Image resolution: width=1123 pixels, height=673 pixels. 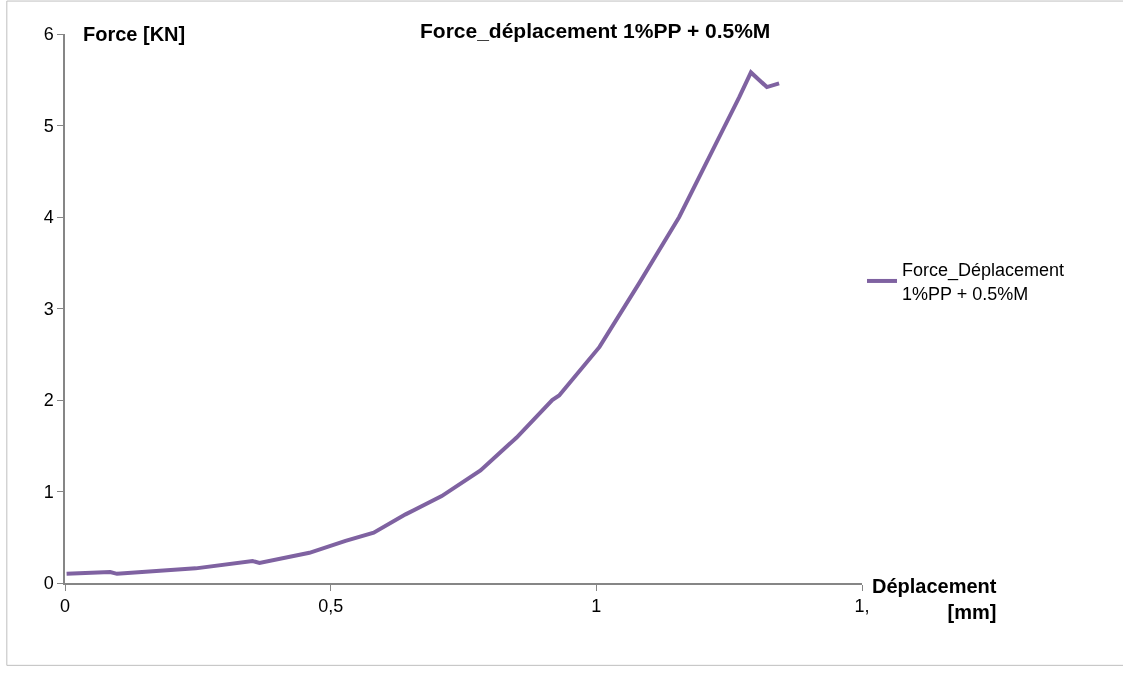 What do you see at coordinates (48, 308) in the screenshot?
I see `y-tick-label: 3` at bounding box center [48, 308].